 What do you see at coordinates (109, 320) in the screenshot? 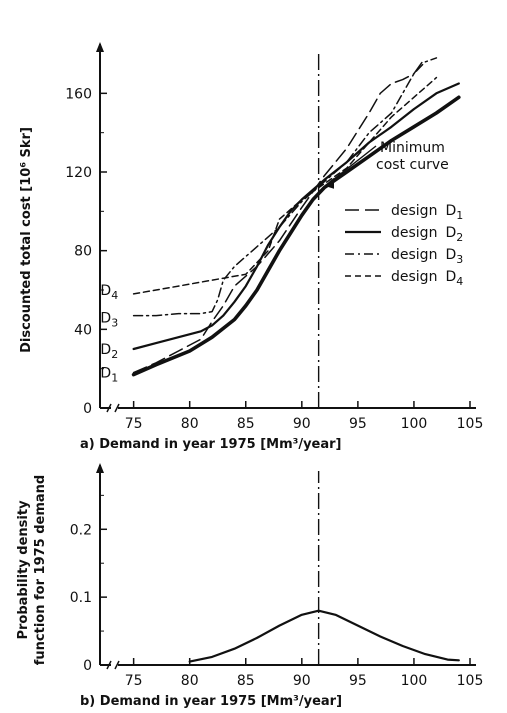
I see `curve-label-D3: D3` at bounding box center [109, 320].